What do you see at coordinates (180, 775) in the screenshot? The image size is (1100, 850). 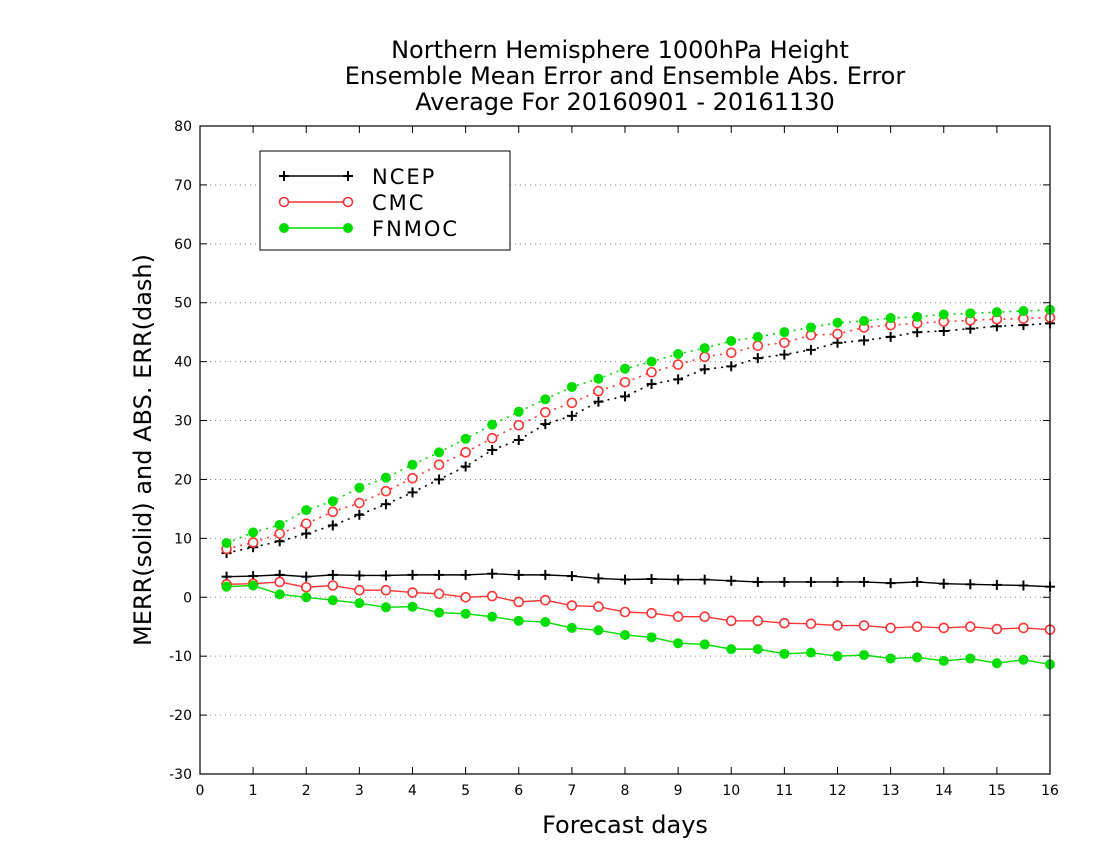 I see `y-tick-label: -30` at bounding box center [180, 775].